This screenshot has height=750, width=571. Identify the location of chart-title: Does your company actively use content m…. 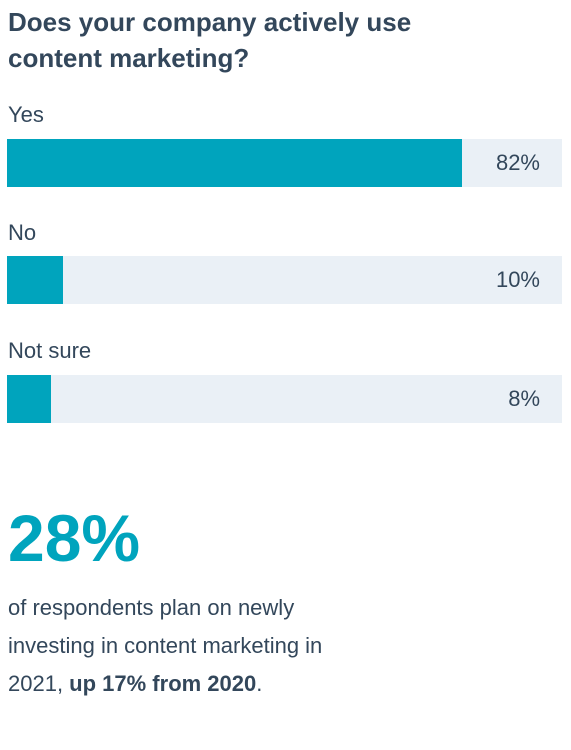
(210, 40).